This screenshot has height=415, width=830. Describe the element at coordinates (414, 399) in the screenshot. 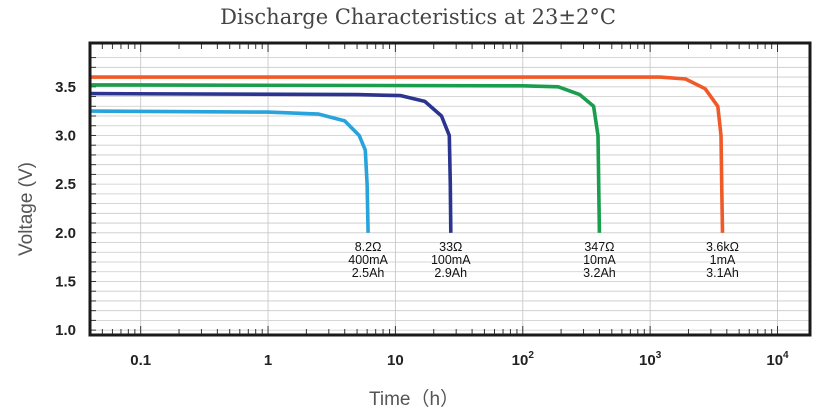

I see `x-axis-label: Time（h）` at that location.